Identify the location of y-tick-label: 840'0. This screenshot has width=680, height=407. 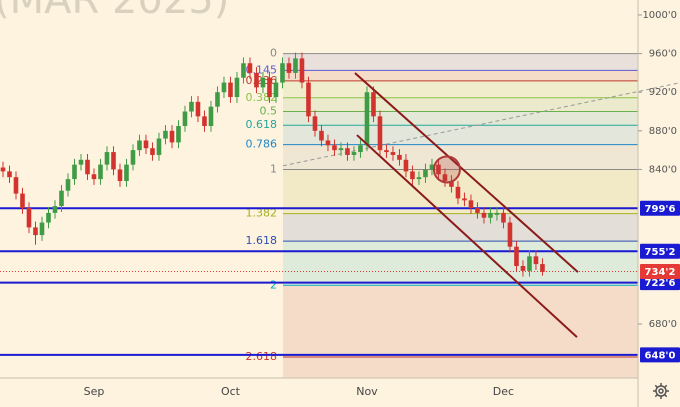
(663, 169).